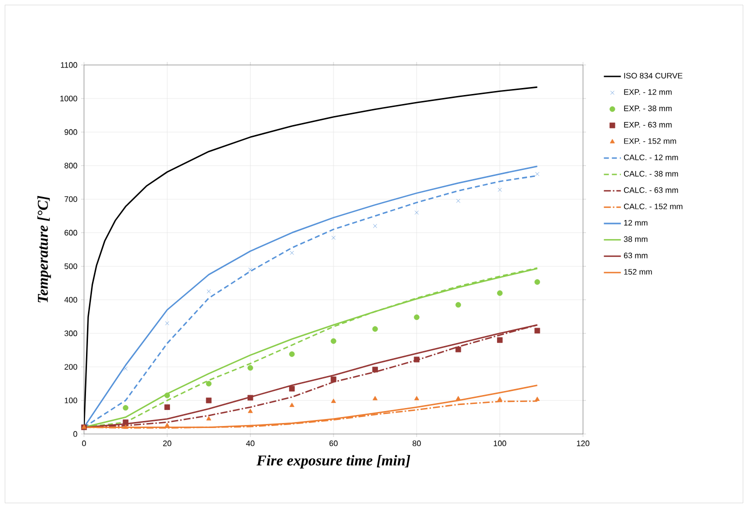 The image size is (748, 508). What do you see at coordinates (333, 461) in the screenshot?
I see `x-axis-title: Fire exposure time [min]` at bounding box center [333, 461].